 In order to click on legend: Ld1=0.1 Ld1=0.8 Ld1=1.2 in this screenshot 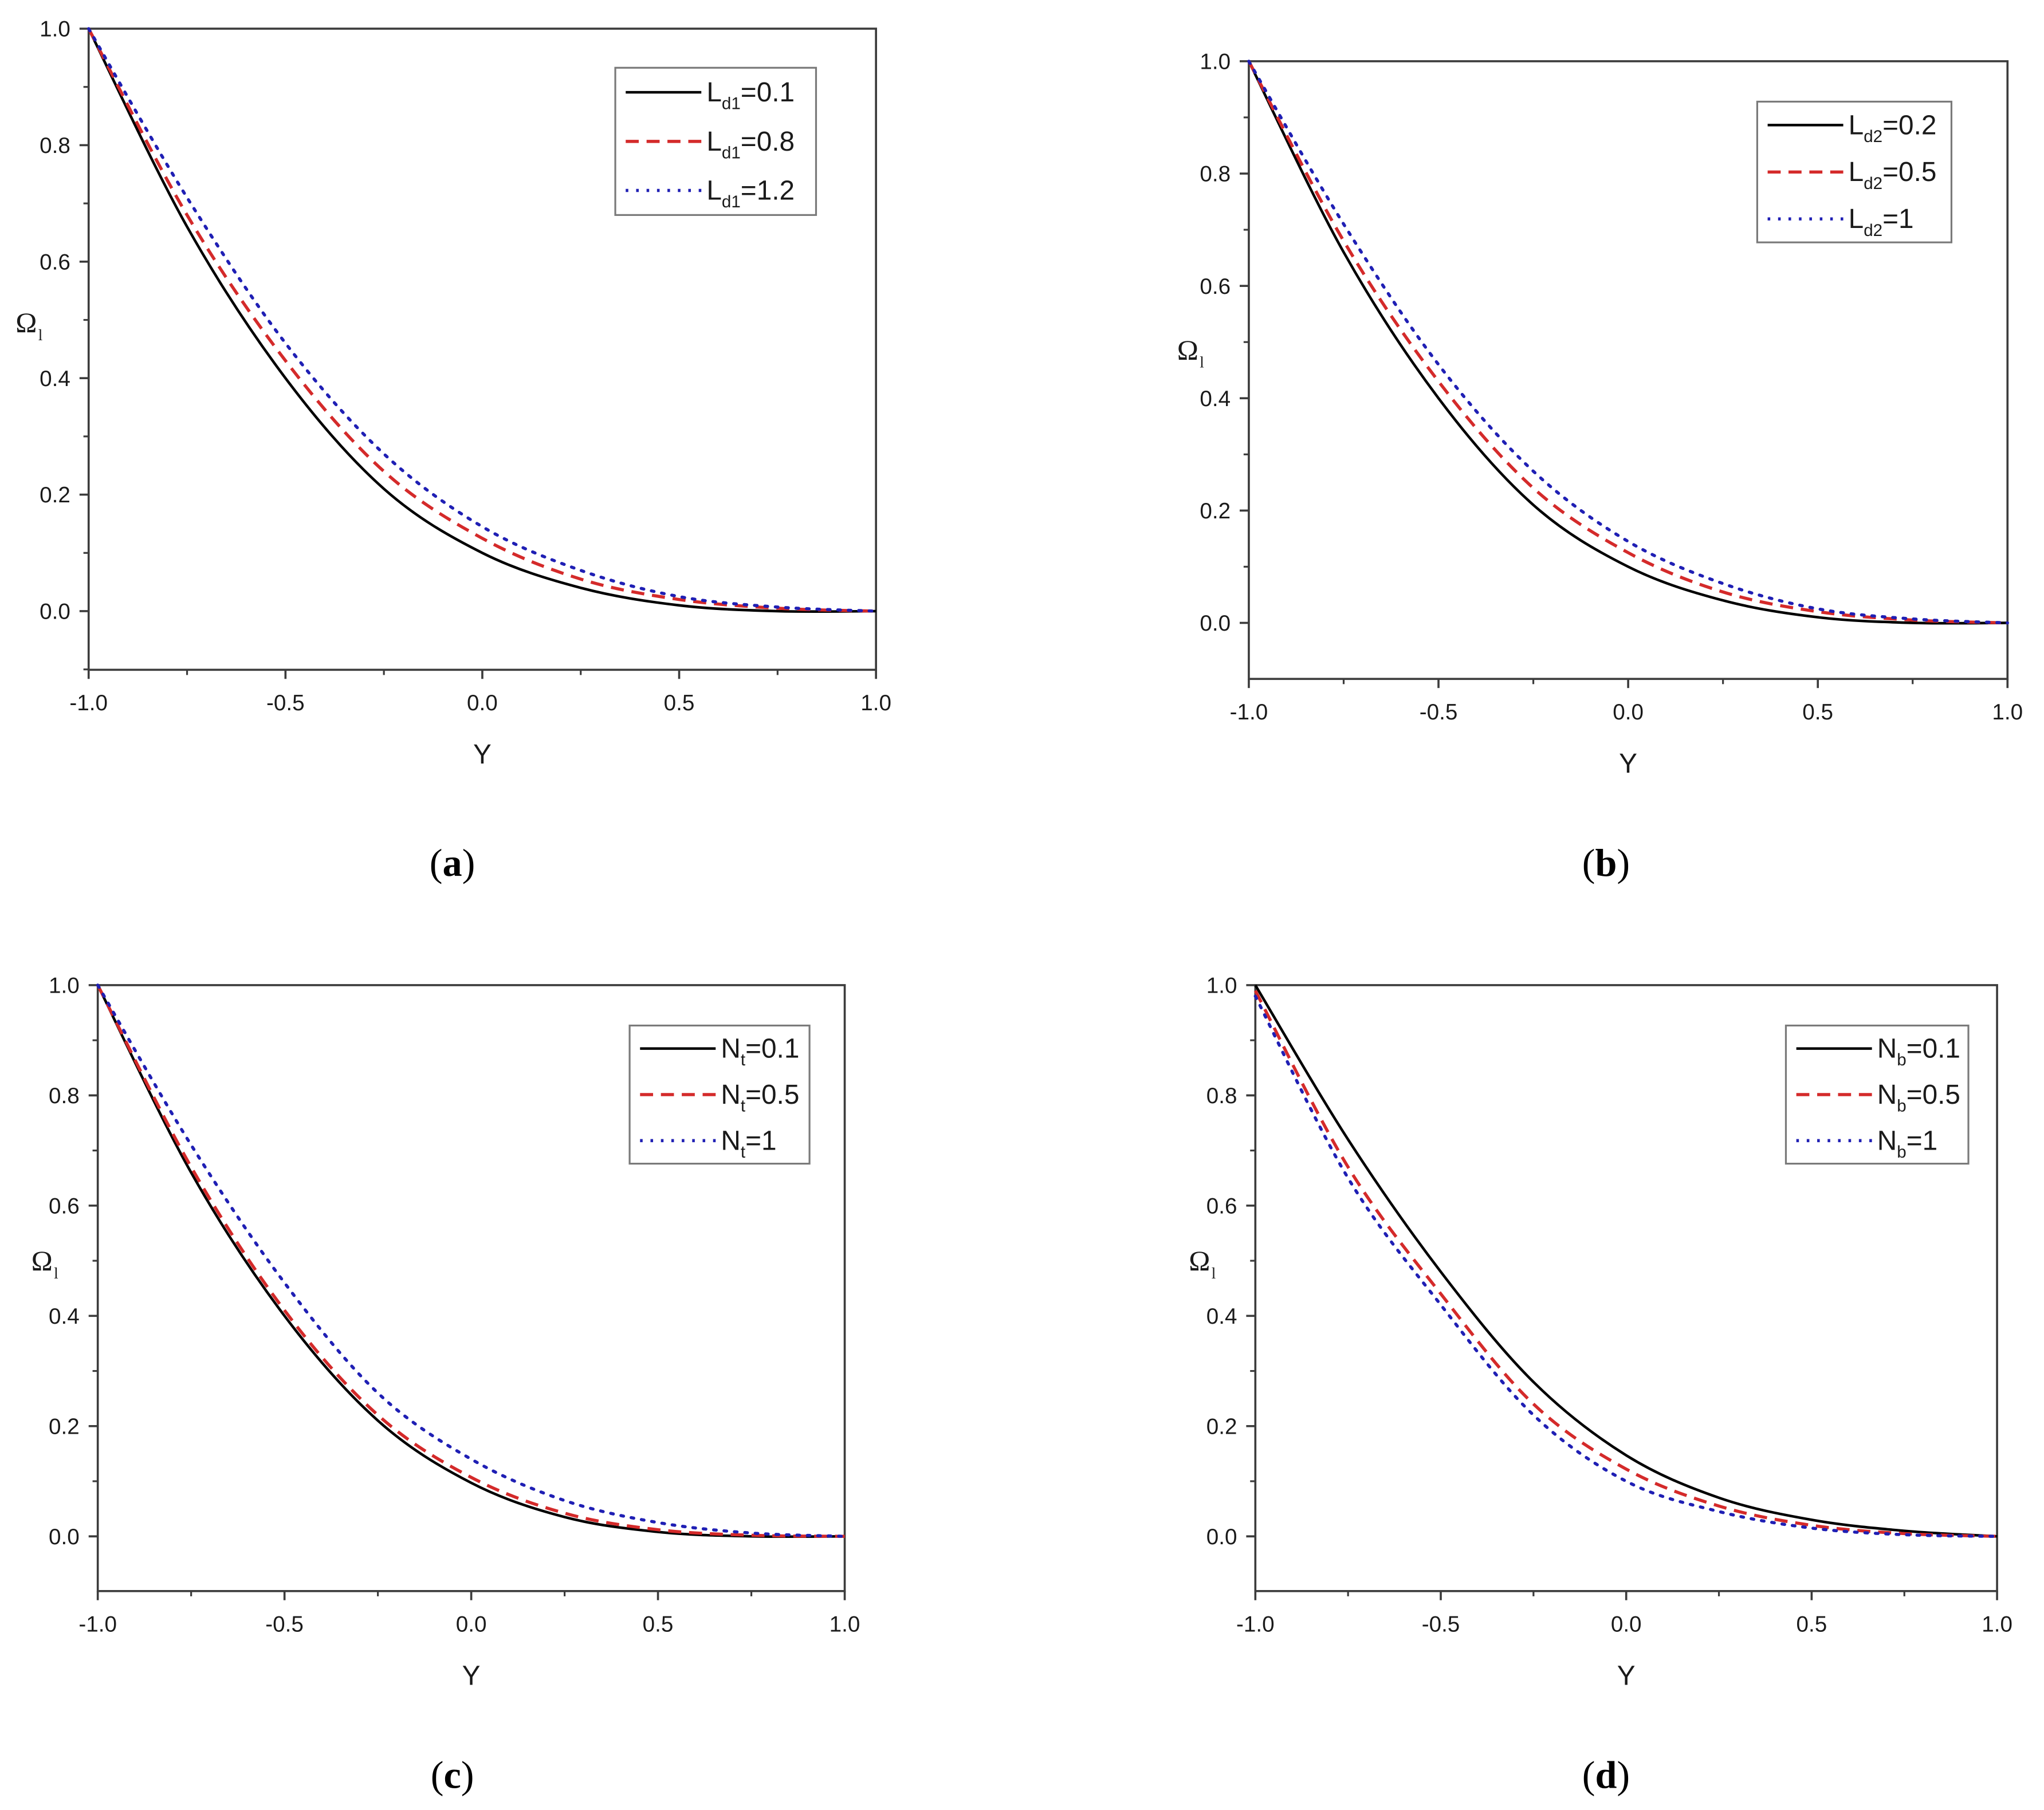, I will do `click(715, 141)`.